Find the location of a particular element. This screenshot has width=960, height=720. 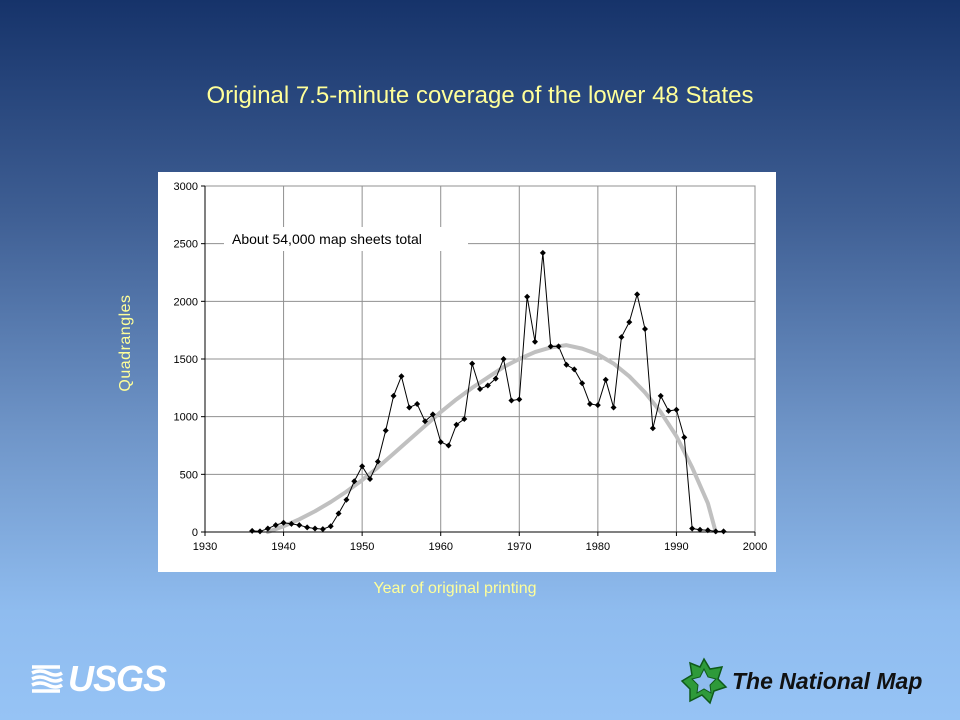

usgs-logo-text: USGS is located at coordinates (117, 678).